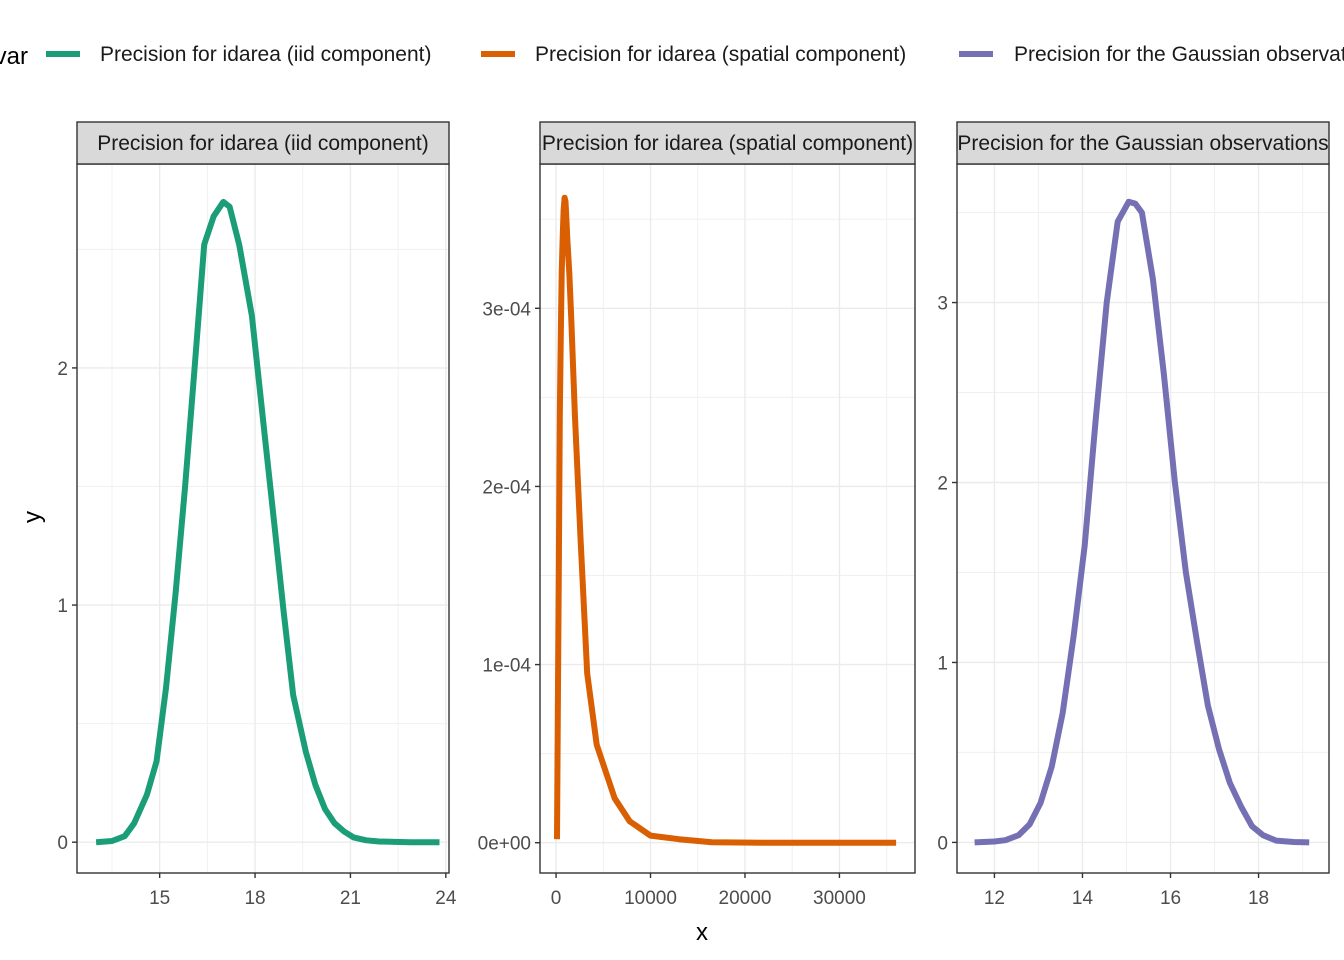 The width and height of the screenshot is (1344, 960). What do you see at coordinates (159, 898) in the screenshot?
I see `x-tick-label: 15` at bounding box center [159, 898].